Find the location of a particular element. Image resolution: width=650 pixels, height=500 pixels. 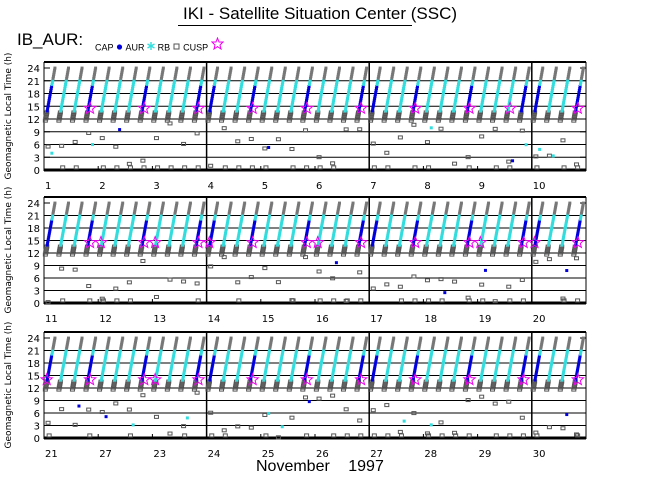

x-tick-label: 30 is located at coordinates (539, 454).